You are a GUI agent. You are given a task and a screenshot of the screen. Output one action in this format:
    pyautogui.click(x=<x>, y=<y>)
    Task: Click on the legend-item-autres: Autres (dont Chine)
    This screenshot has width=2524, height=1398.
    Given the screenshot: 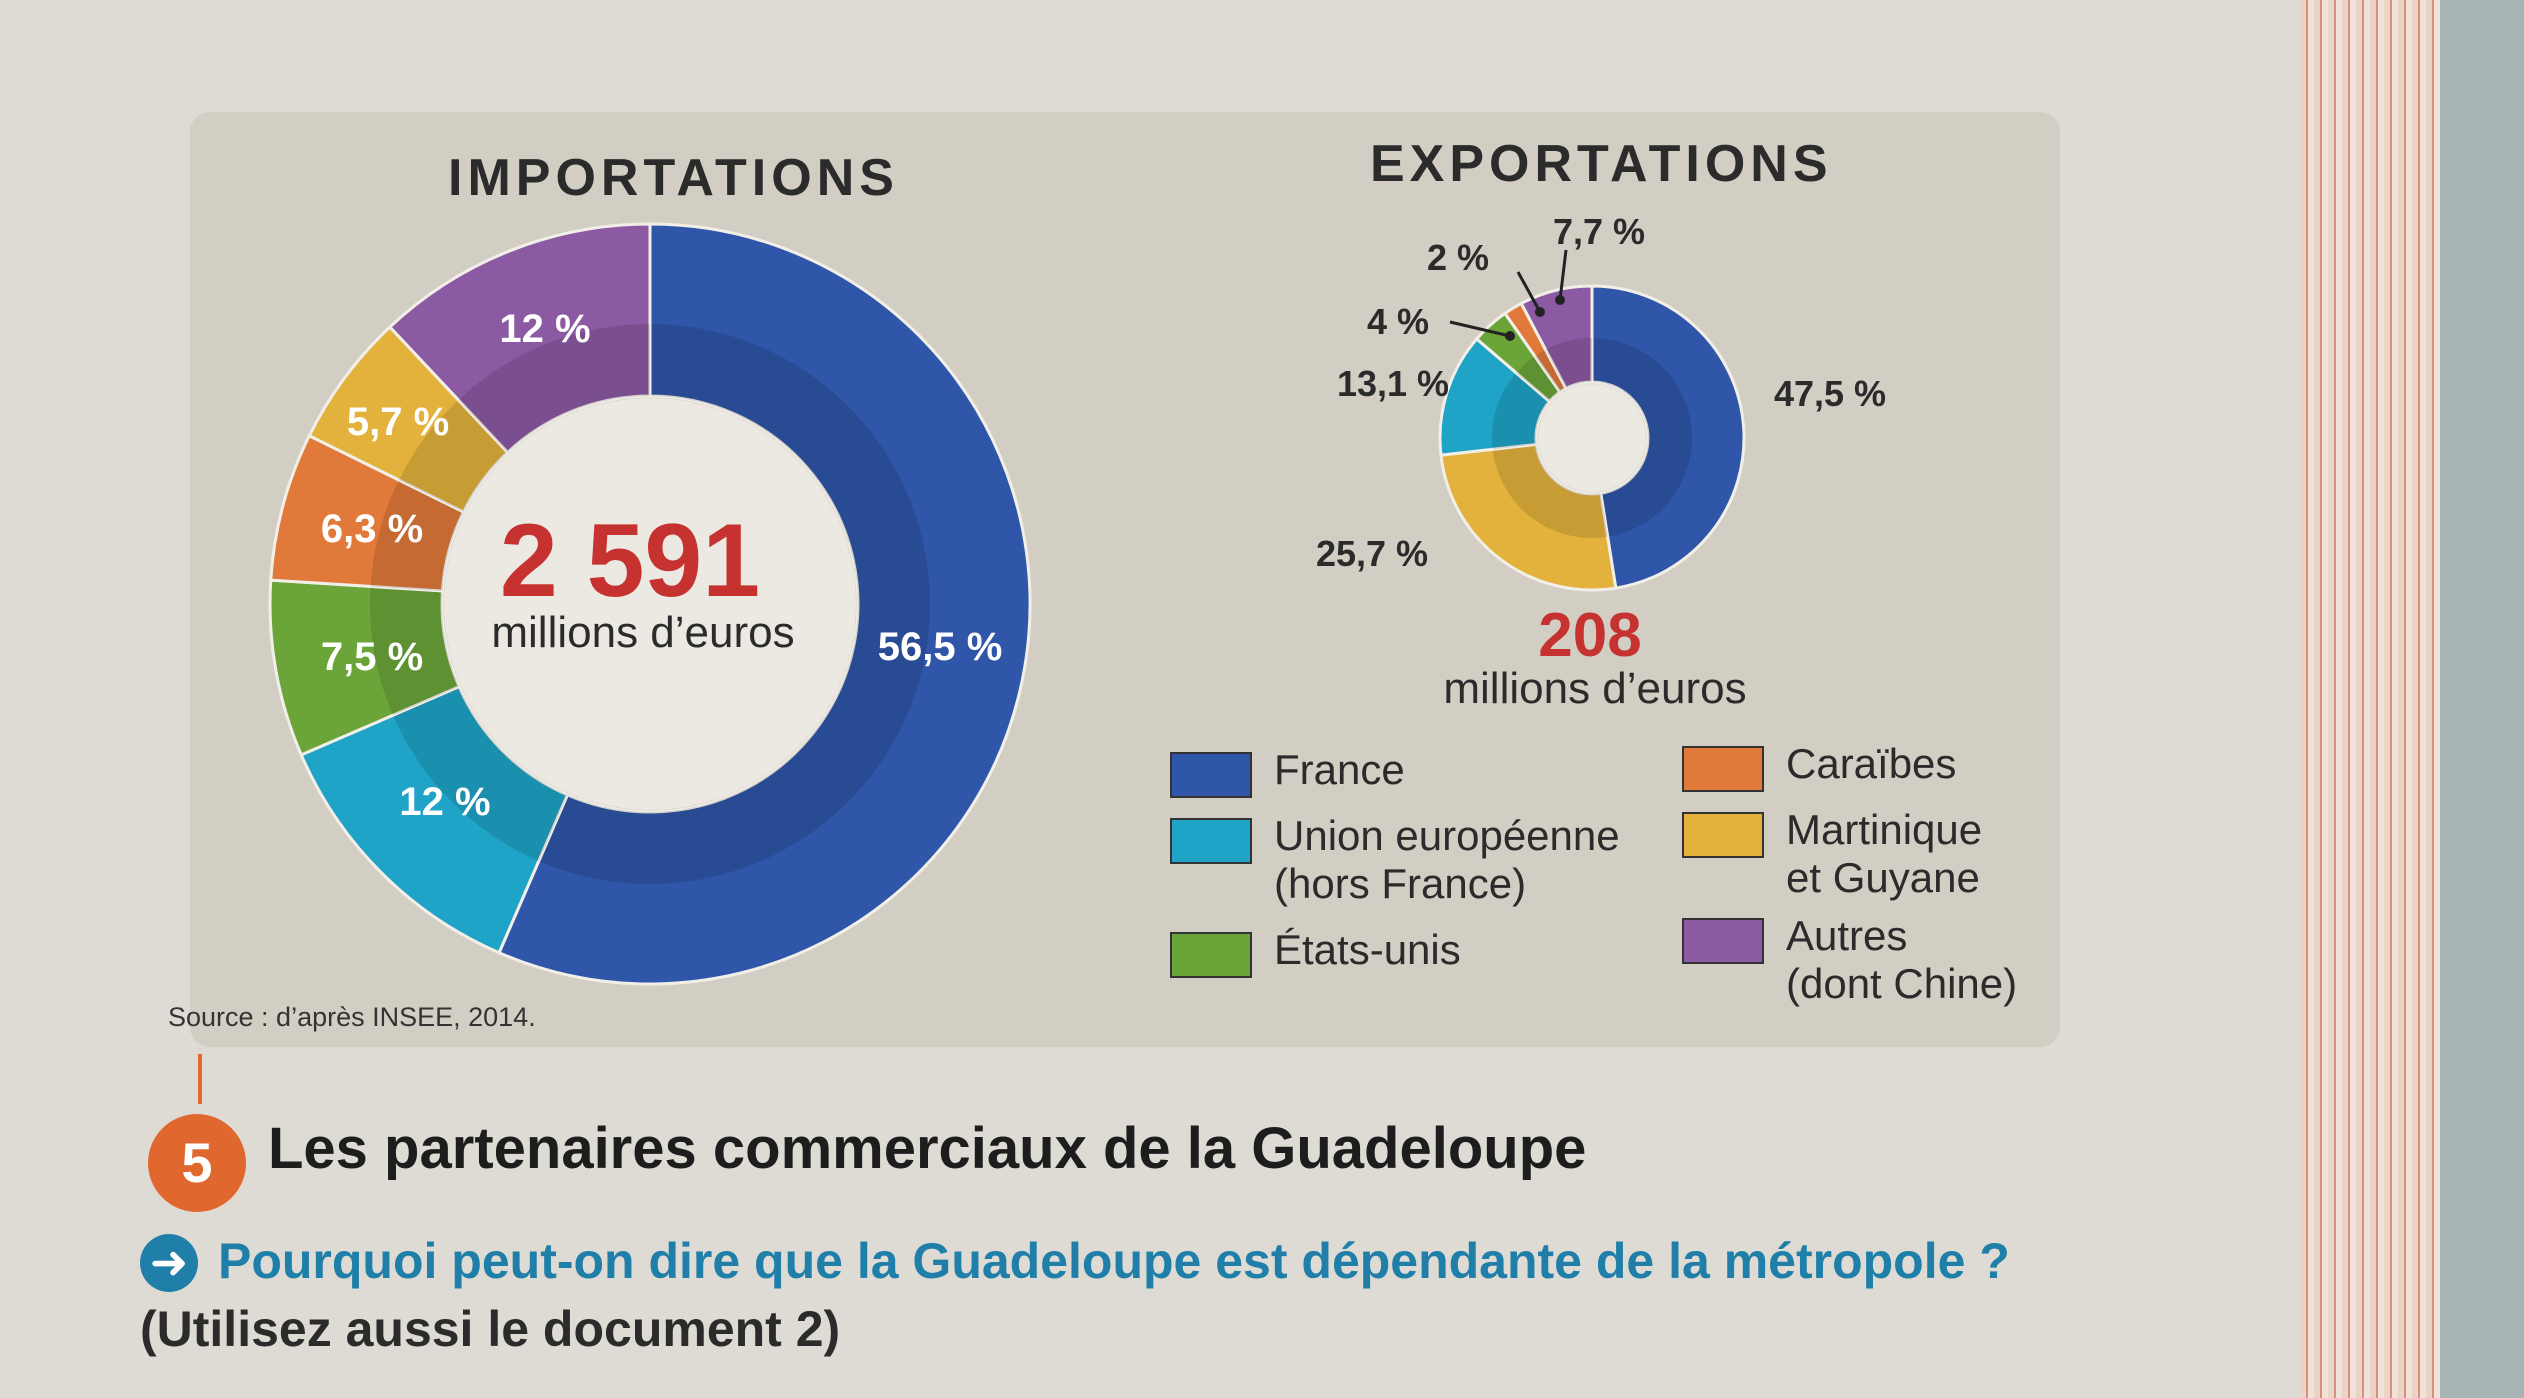 What is the action you would take?
    pyautogui.click(x=1849, y=960)
    